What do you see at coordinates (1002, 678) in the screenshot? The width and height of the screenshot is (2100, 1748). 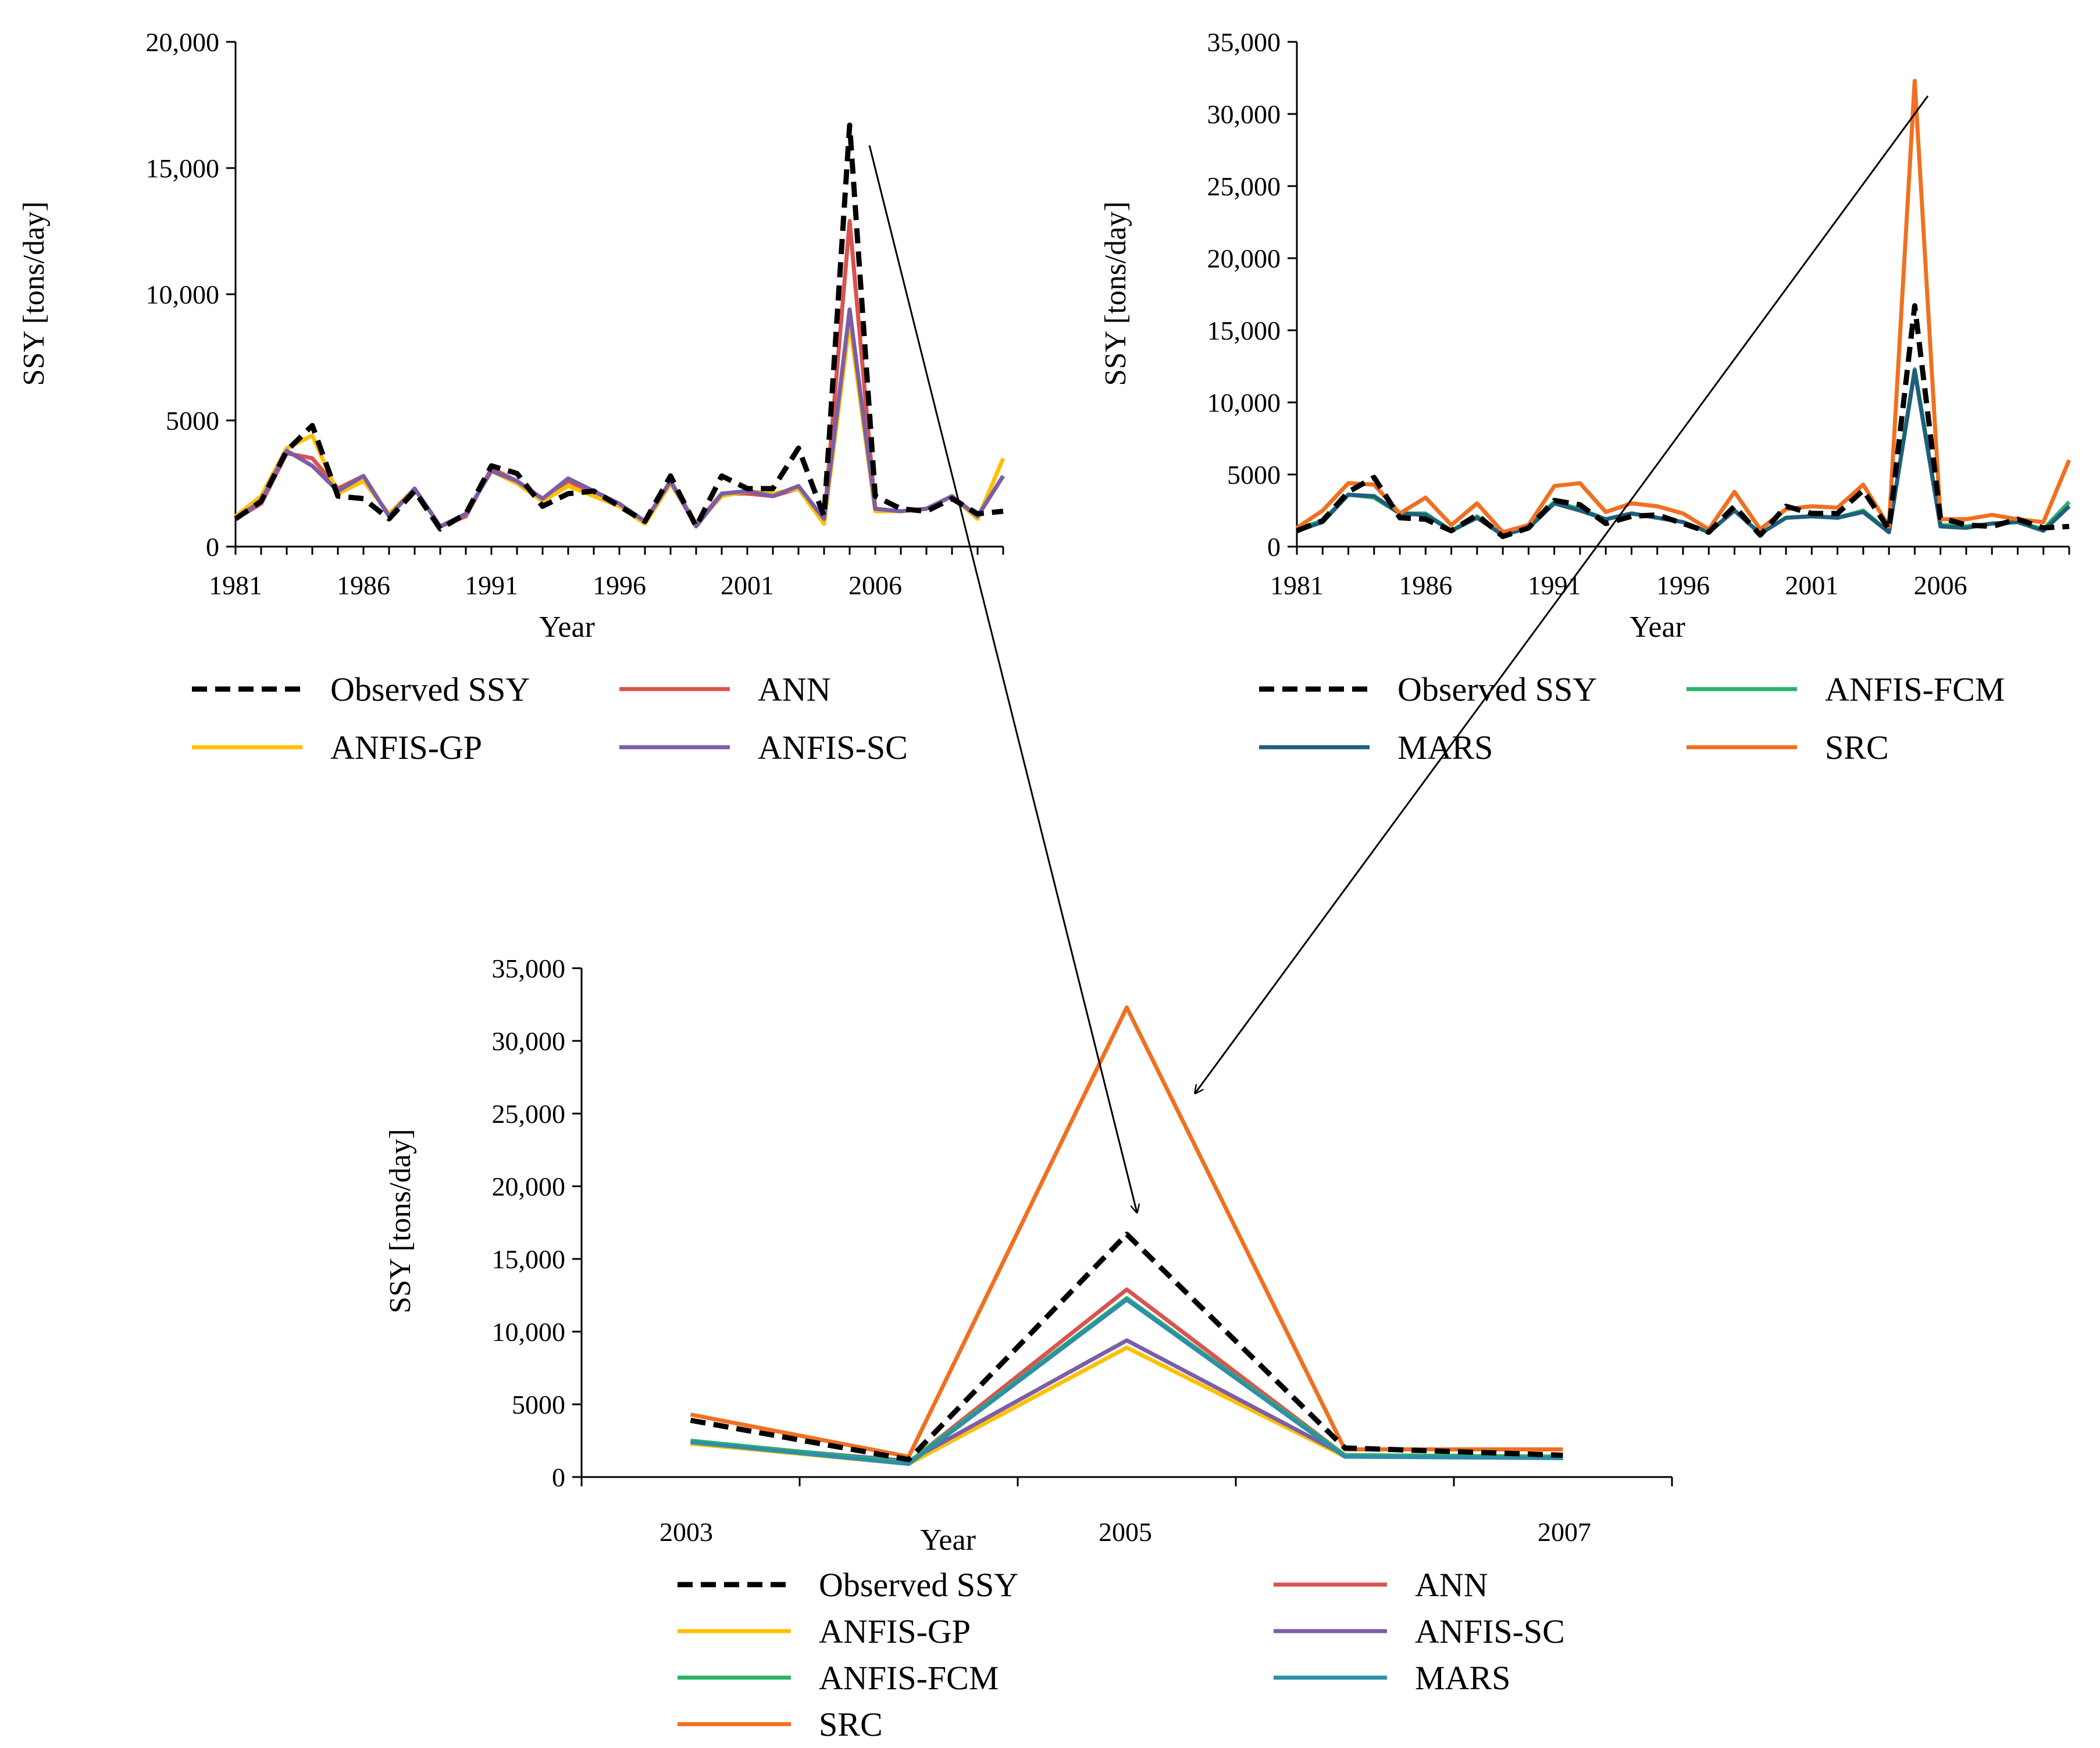 I see `arrow-top-left-to-bottom` at bounding box center [1002, 678].